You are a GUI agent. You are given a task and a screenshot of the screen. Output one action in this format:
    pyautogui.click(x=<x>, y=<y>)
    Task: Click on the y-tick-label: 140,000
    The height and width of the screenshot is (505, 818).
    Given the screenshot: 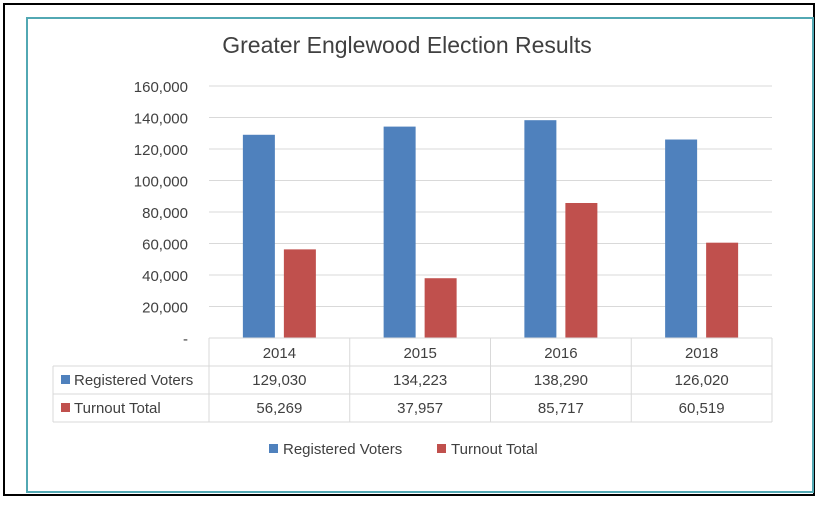 What is the action you would take?
    pyautogui.click(x=161, y=119)
    